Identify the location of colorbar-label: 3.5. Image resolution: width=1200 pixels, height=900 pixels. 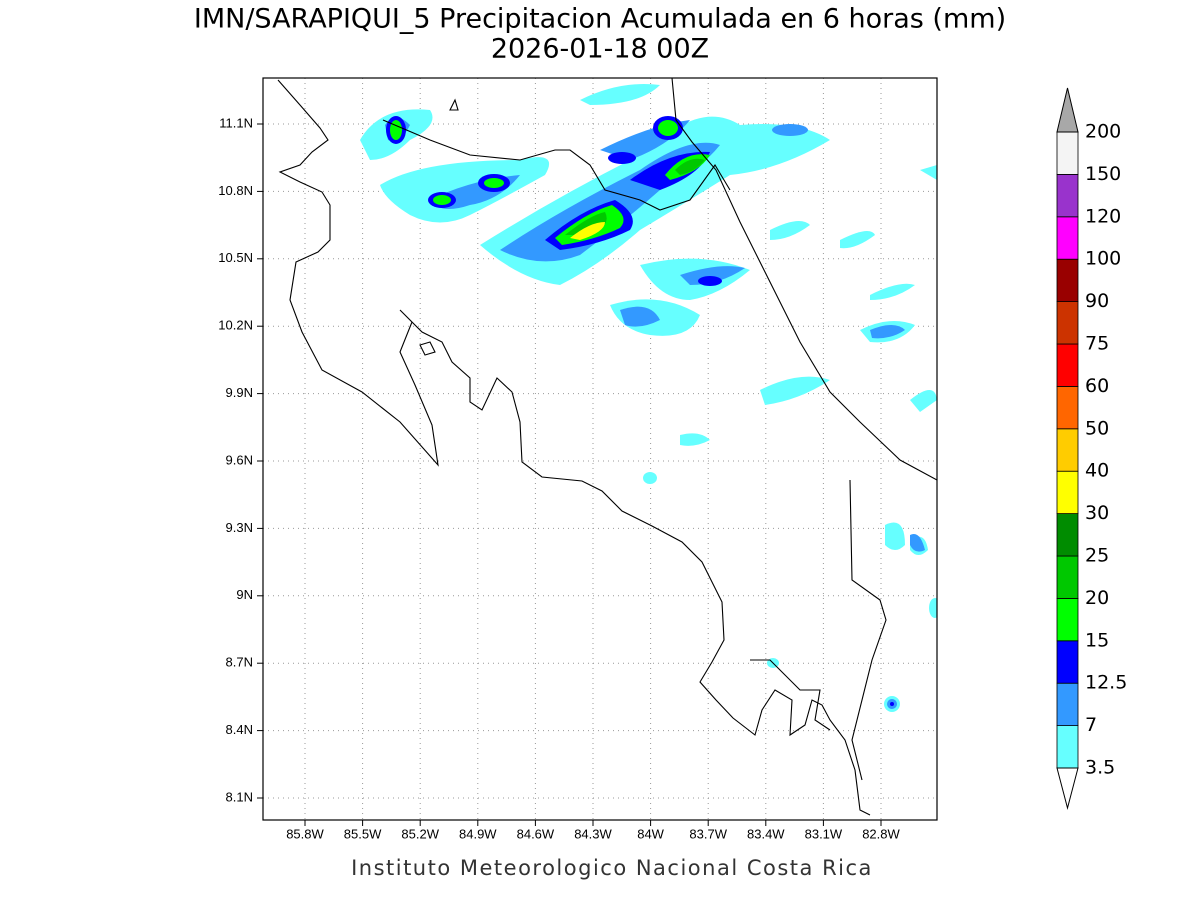
(1100, 768).